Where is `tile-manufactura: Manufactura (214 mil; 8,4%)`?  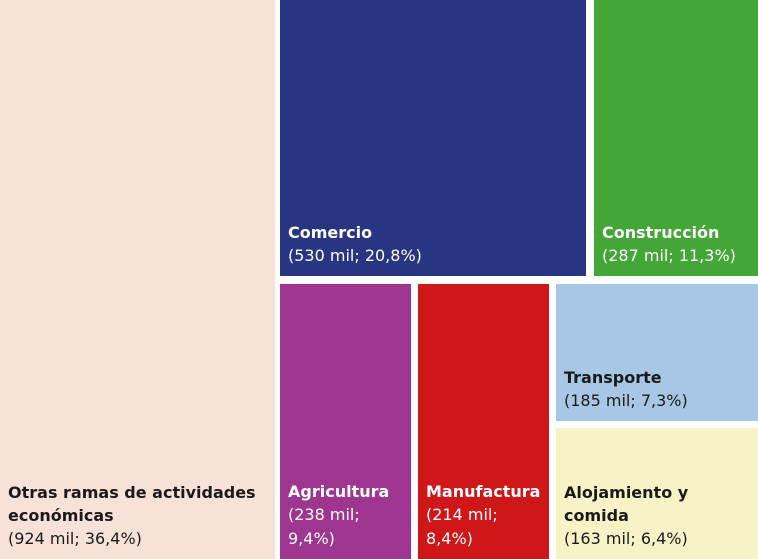
tile-manufactura: Manufactura (214 mil; 8,4%) is located at coordinates (483, 421).